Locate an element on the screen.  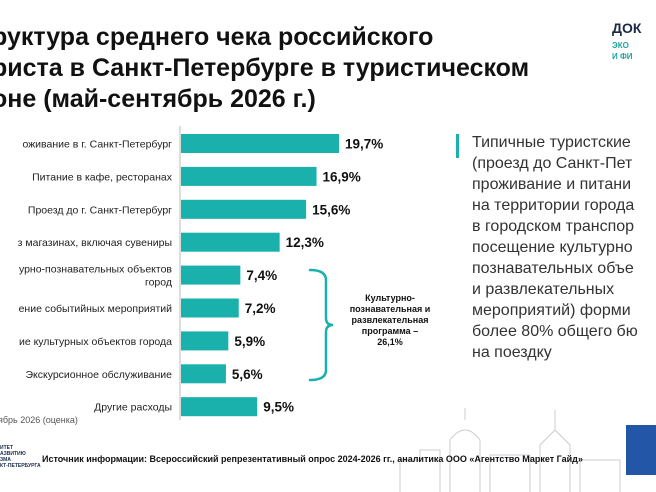
category-label: Проезд до г. Санкт-Петербург is located at coordinates (100, 210).